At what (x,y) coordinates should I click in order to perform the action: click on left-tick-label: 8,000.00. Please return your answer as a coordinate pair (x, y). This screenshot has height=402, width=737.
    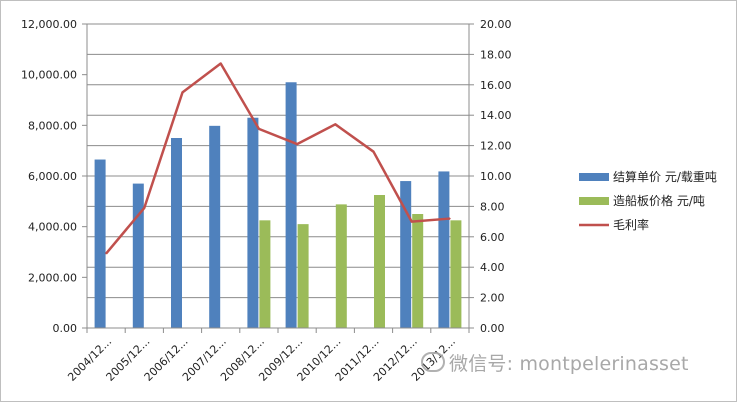
    Looking at the image, I should click on (52, 125).